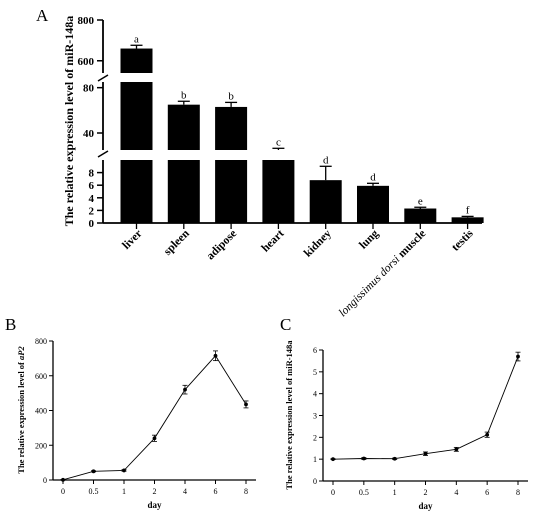  I want to click on significance-letter: c, so click(278, 142).